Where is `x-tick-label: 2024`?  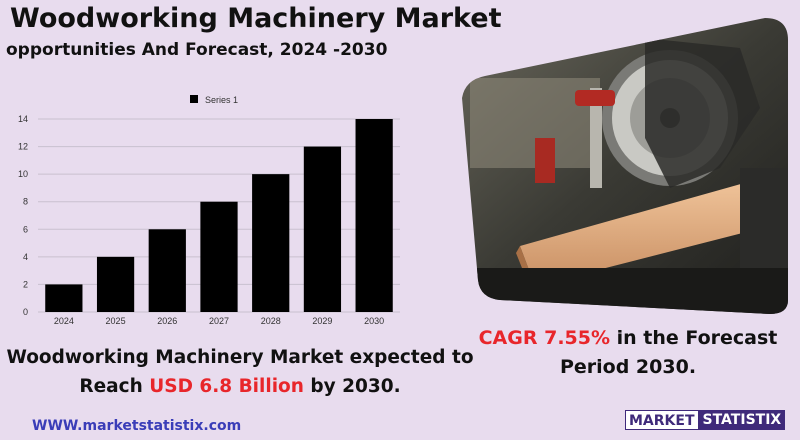 x-tick-label: 2024 is located at coordinates (64, 321).